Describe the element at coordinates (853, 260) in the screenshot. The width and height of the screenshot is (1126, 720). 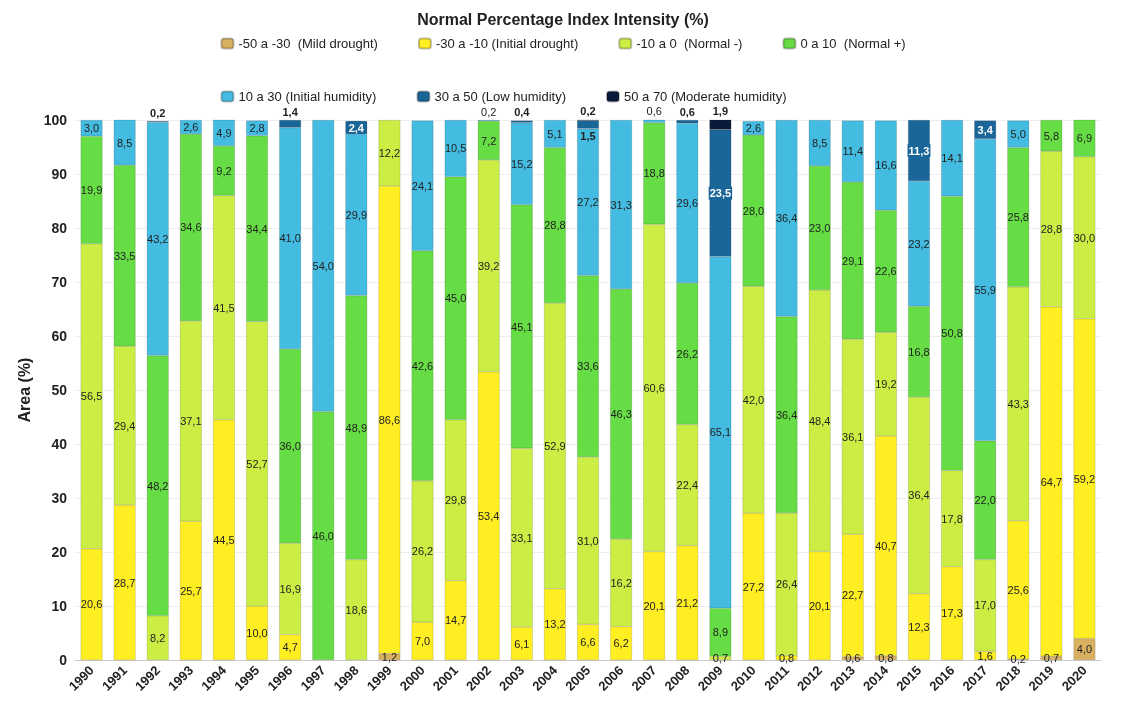
I see `data-label: 29,1` at that location.